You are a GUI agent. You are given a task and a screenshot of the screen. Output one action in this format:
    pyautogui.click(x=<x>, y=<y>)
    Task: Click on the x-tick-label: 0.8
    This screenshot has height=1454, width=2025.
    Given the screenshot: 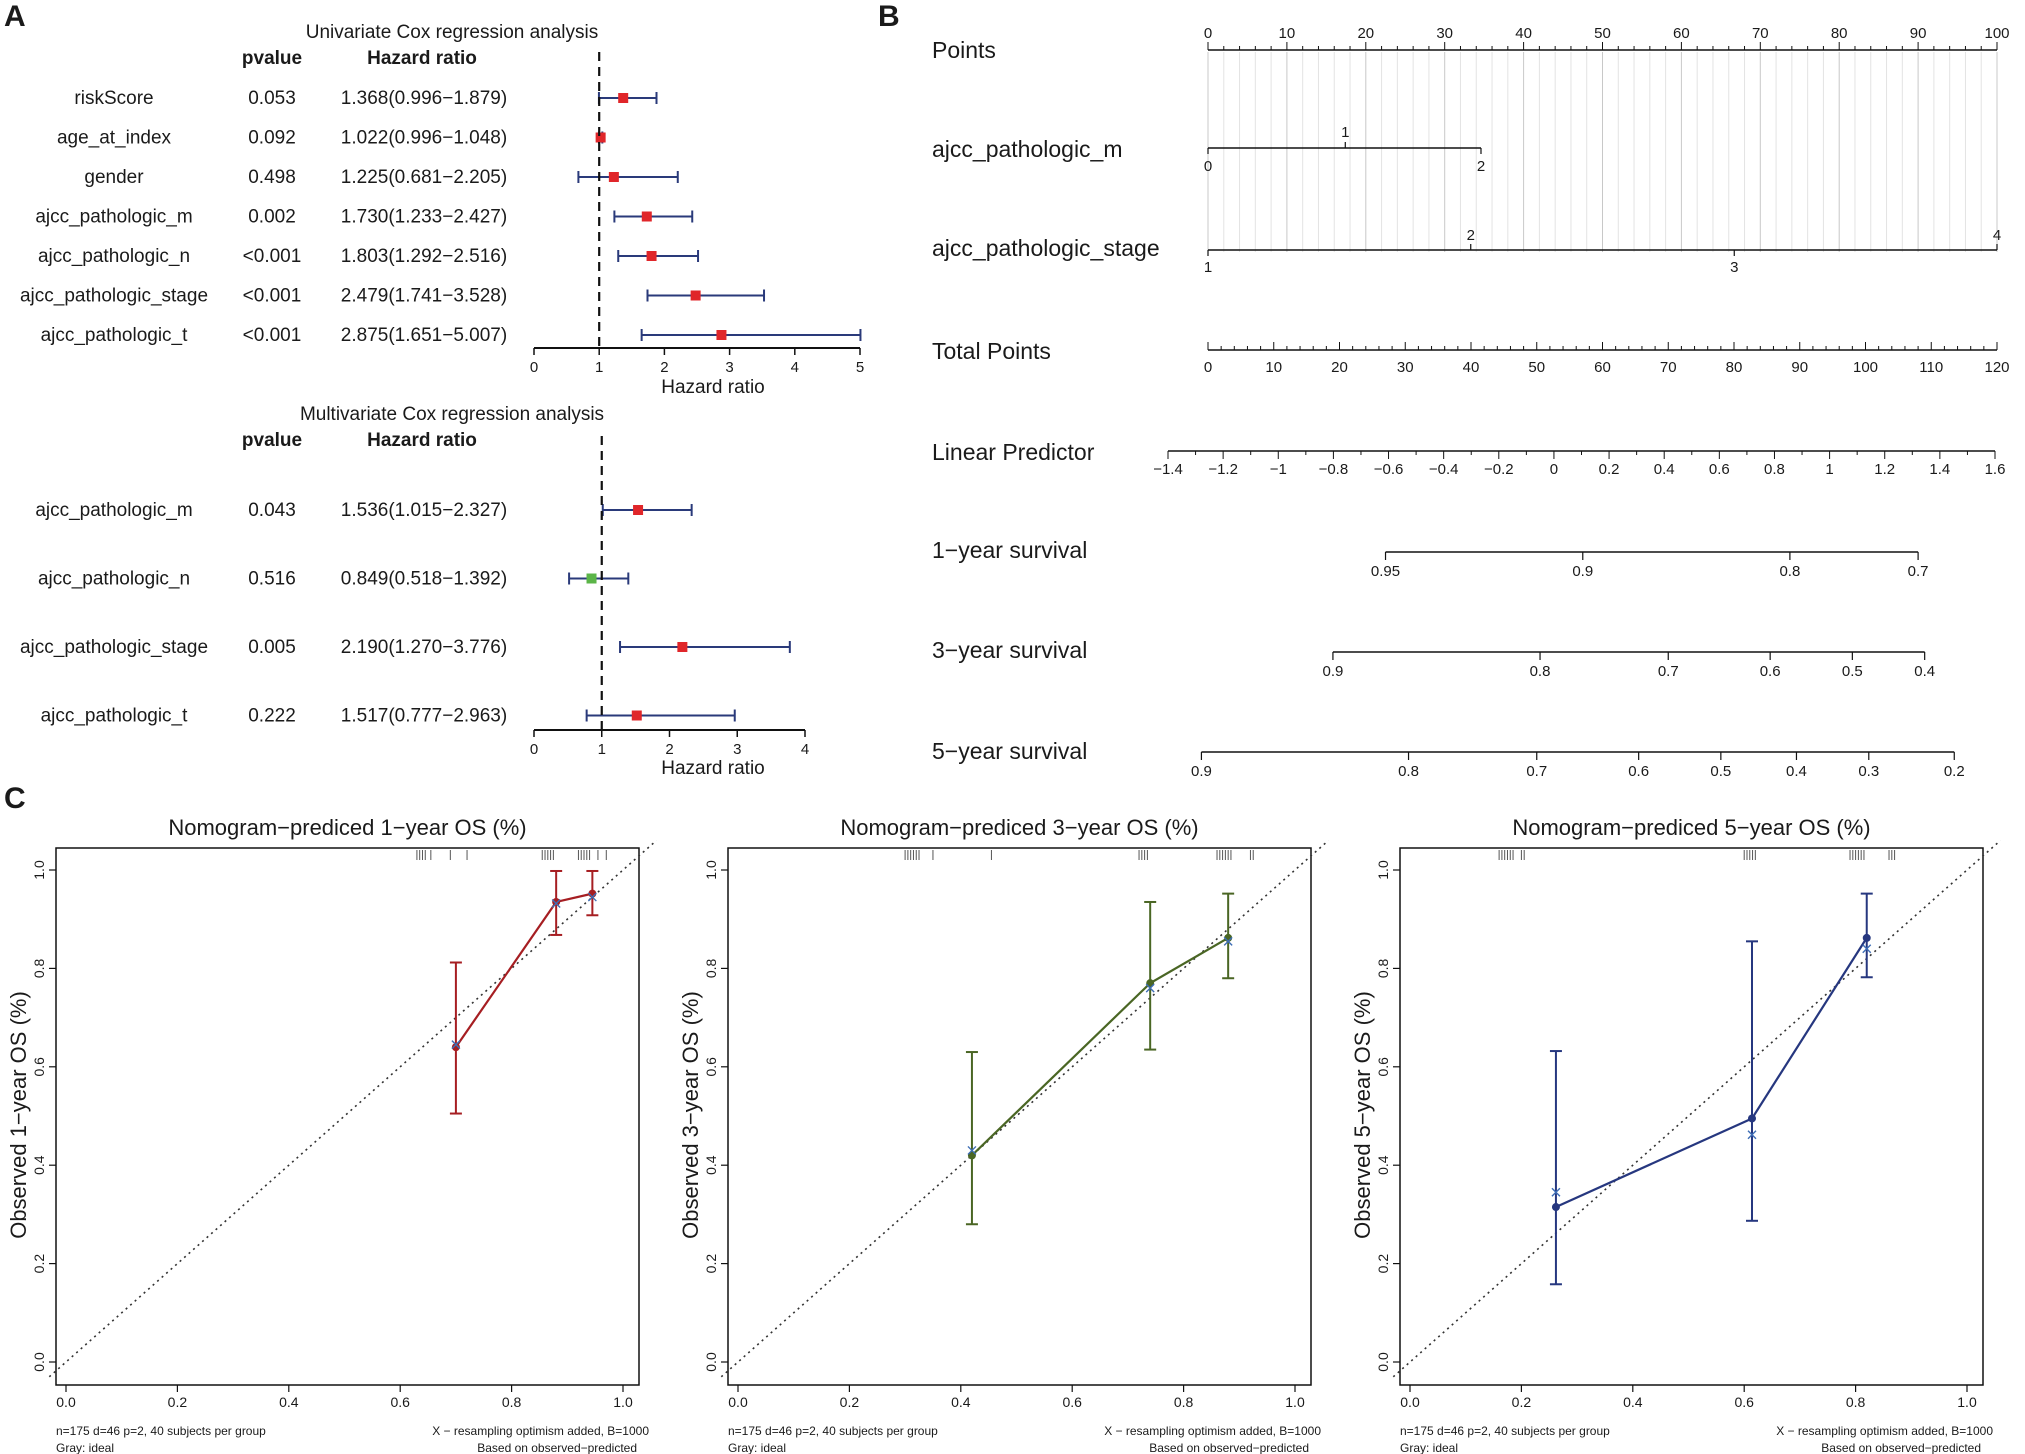 What is the action you would take?
    pyautogui.click(x=512, y=1402)
    